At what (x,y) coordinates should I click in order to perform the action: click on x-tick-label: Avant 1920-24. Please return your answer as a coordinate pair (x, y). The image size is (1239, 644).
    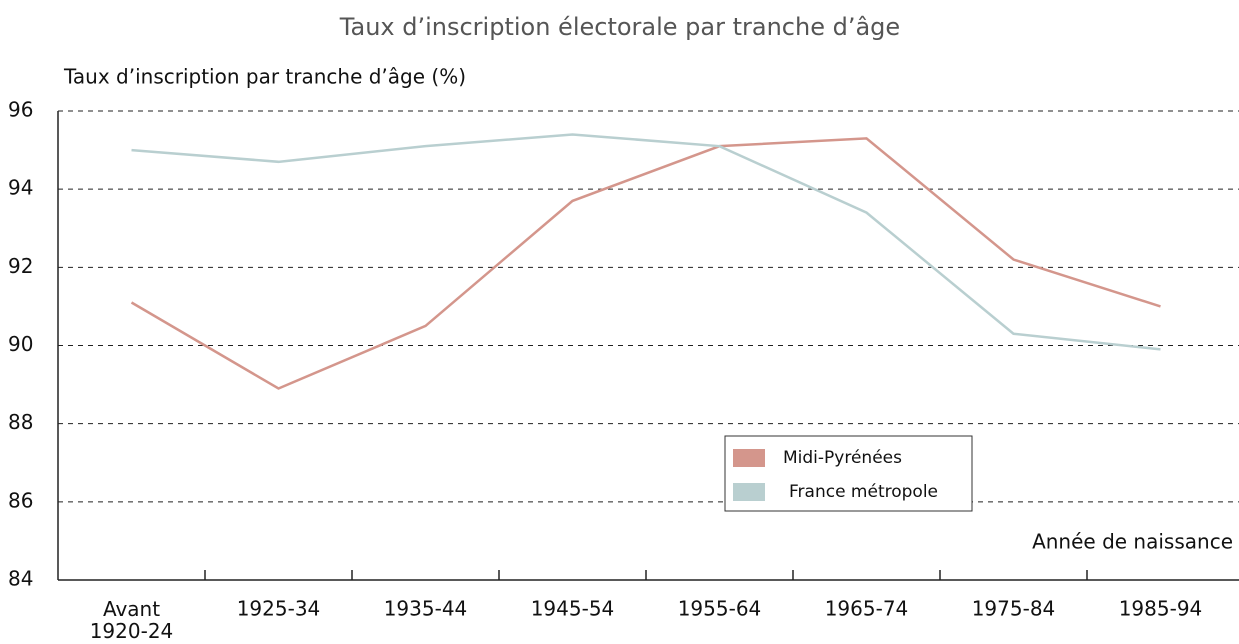
    Looking at the image, I should click on (132, 620).